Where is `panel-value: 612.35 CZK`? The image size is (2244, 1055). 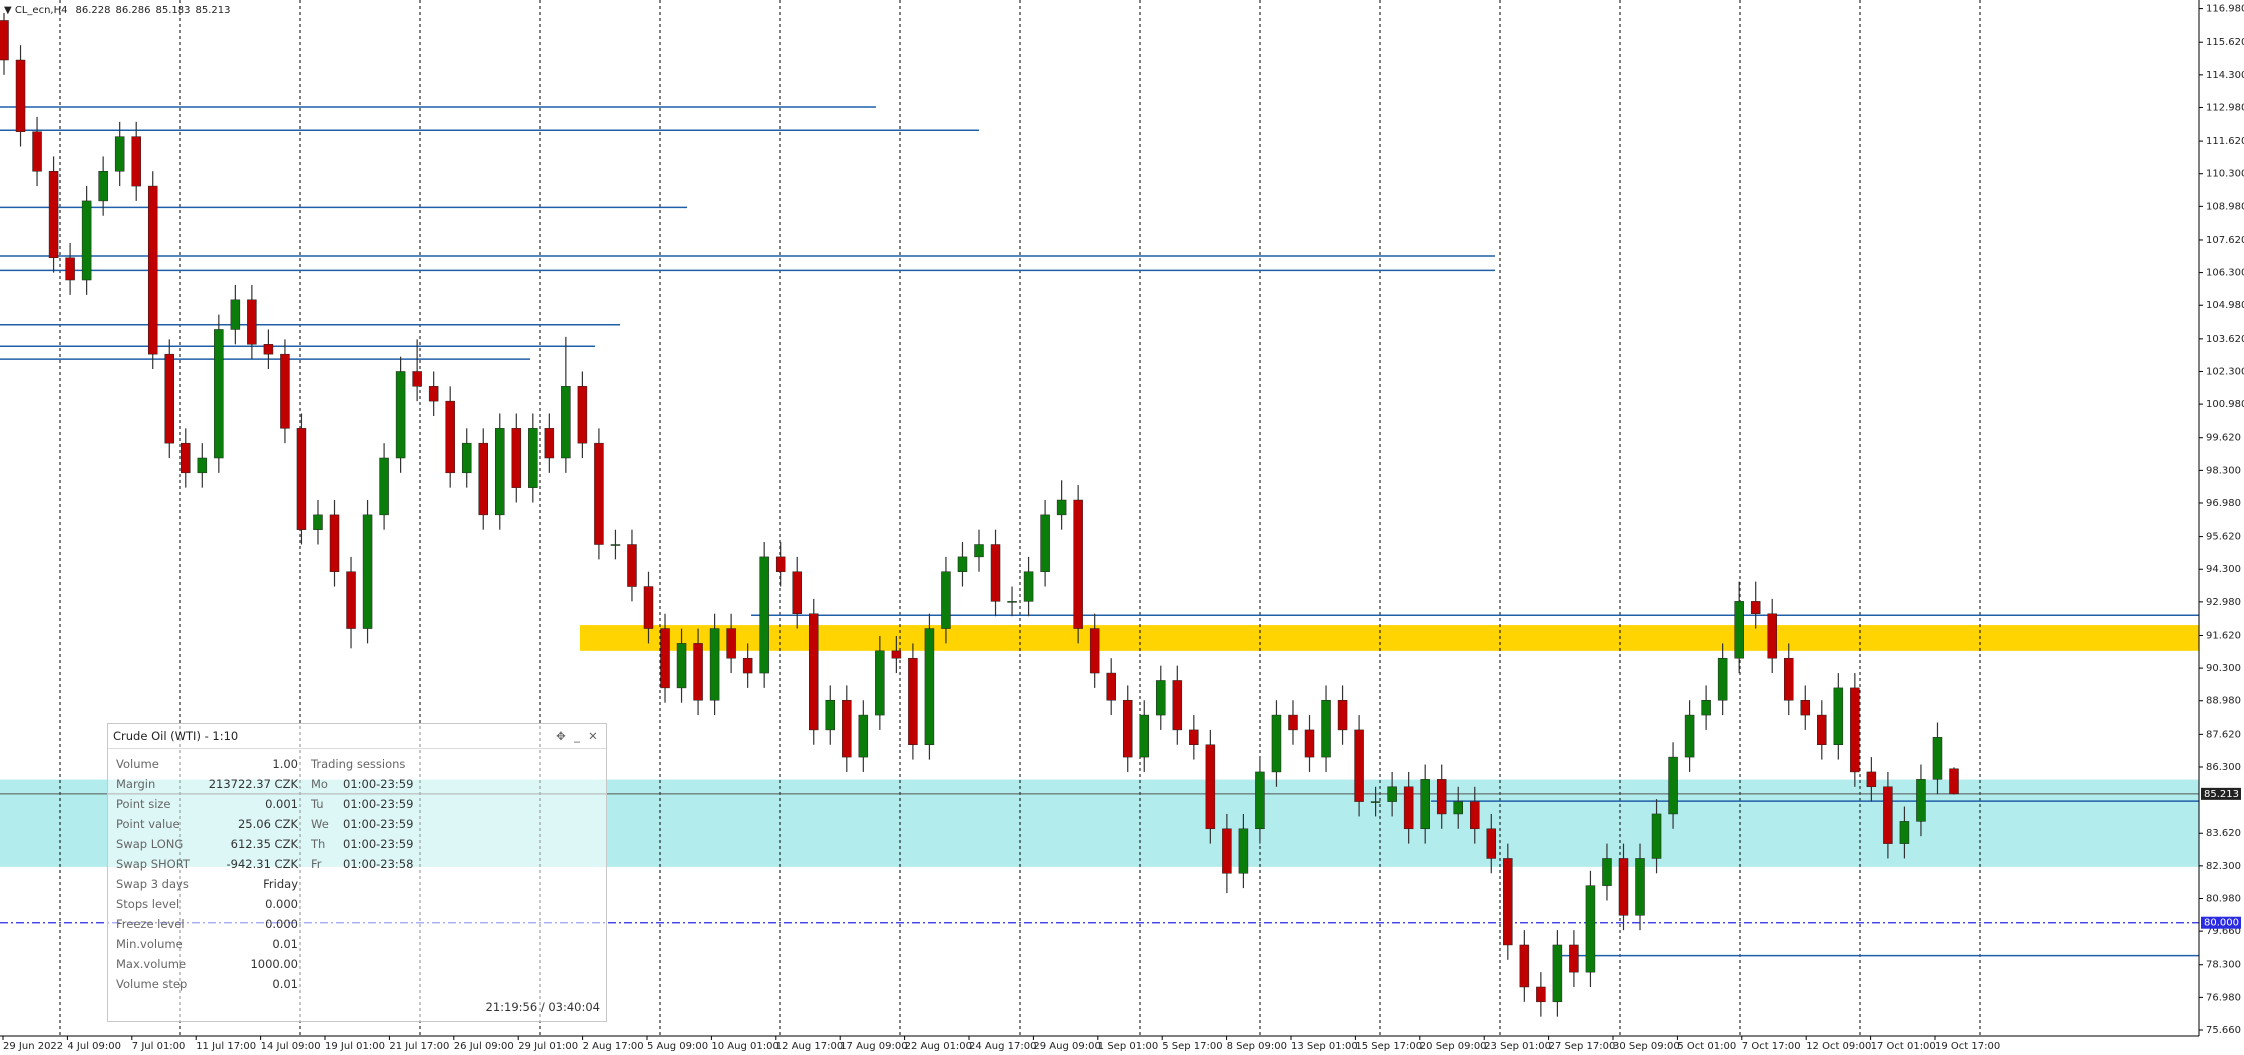 panel-value: 612.35 CZK is located at coordinates (264, 844).